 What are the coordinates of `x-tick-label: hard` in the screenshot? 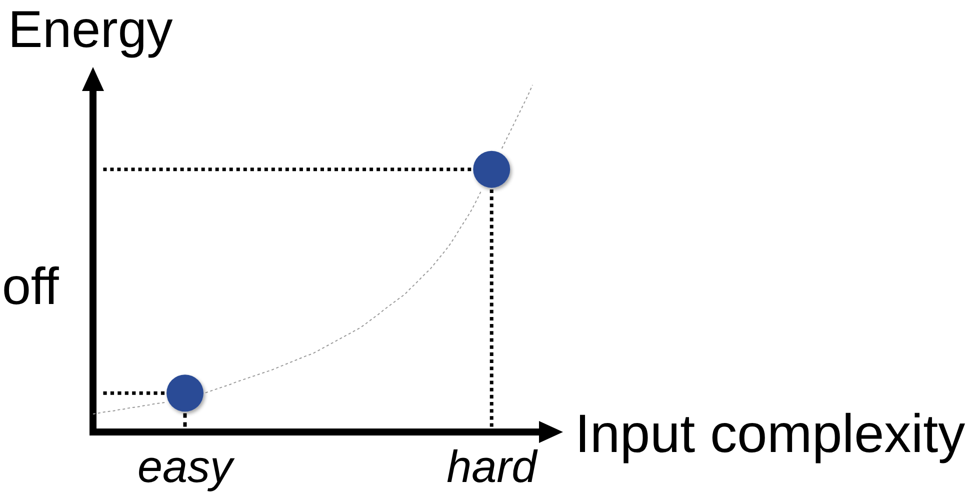 It's located at (492, 466).